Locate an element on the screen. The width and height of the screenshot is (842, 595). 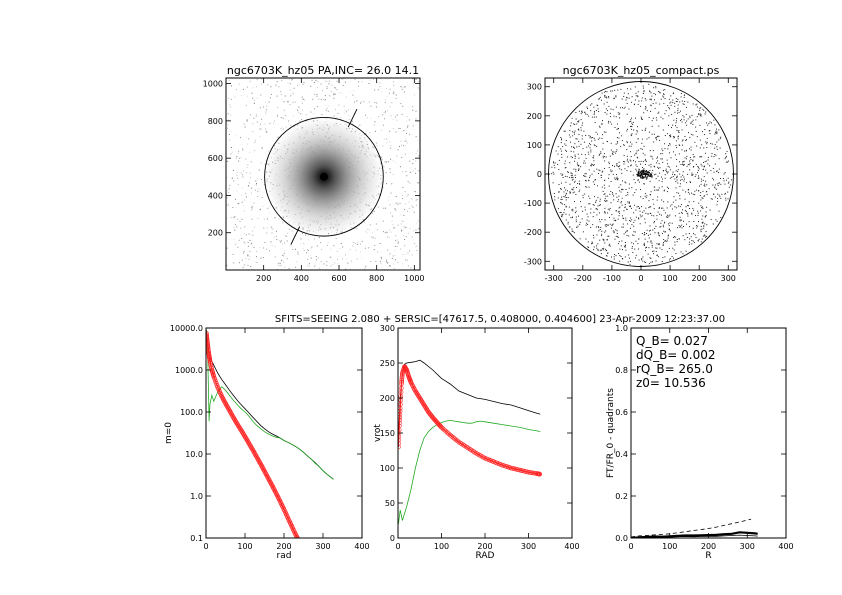
panel3-x-tick-label: 400 is located at coordinates (361, 546).